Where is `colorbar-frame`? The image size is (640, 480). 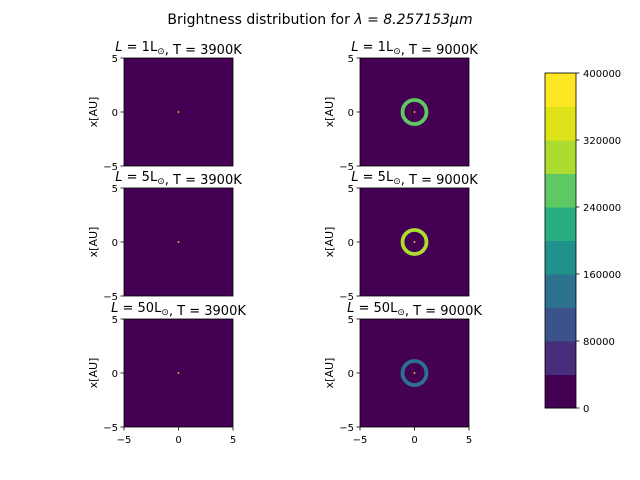 colorbar-frame is located at coordinates (560, 240).